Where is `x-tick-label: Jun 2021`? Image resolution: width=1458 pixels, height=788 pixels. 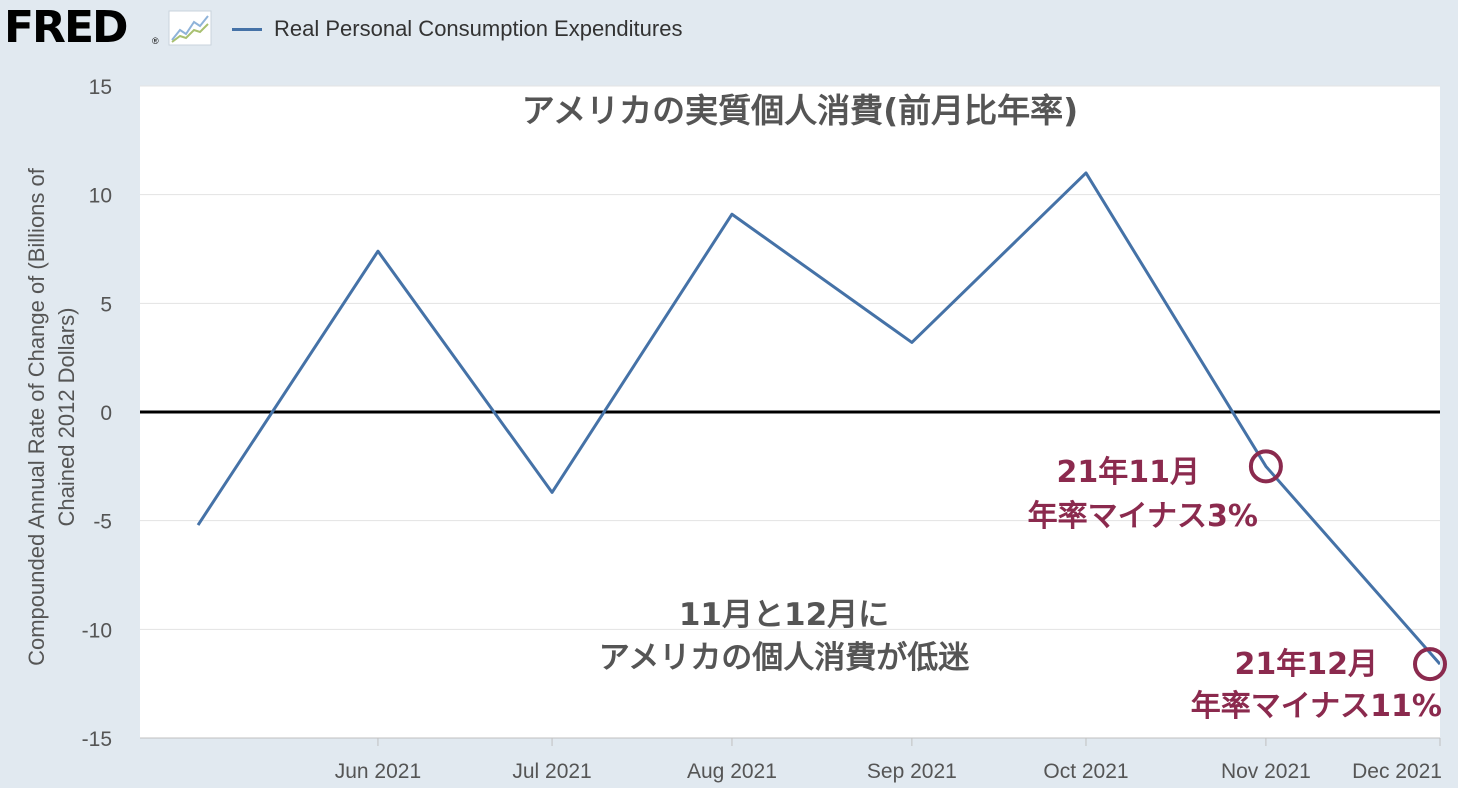
x-tick-label: Jun 2021 is located at coordinates (378, 771).